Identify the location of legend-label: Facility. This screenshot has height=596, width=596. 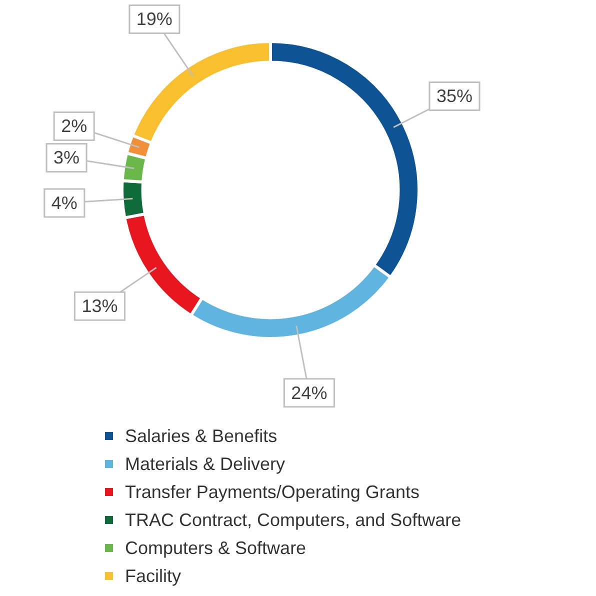
(153, 576).